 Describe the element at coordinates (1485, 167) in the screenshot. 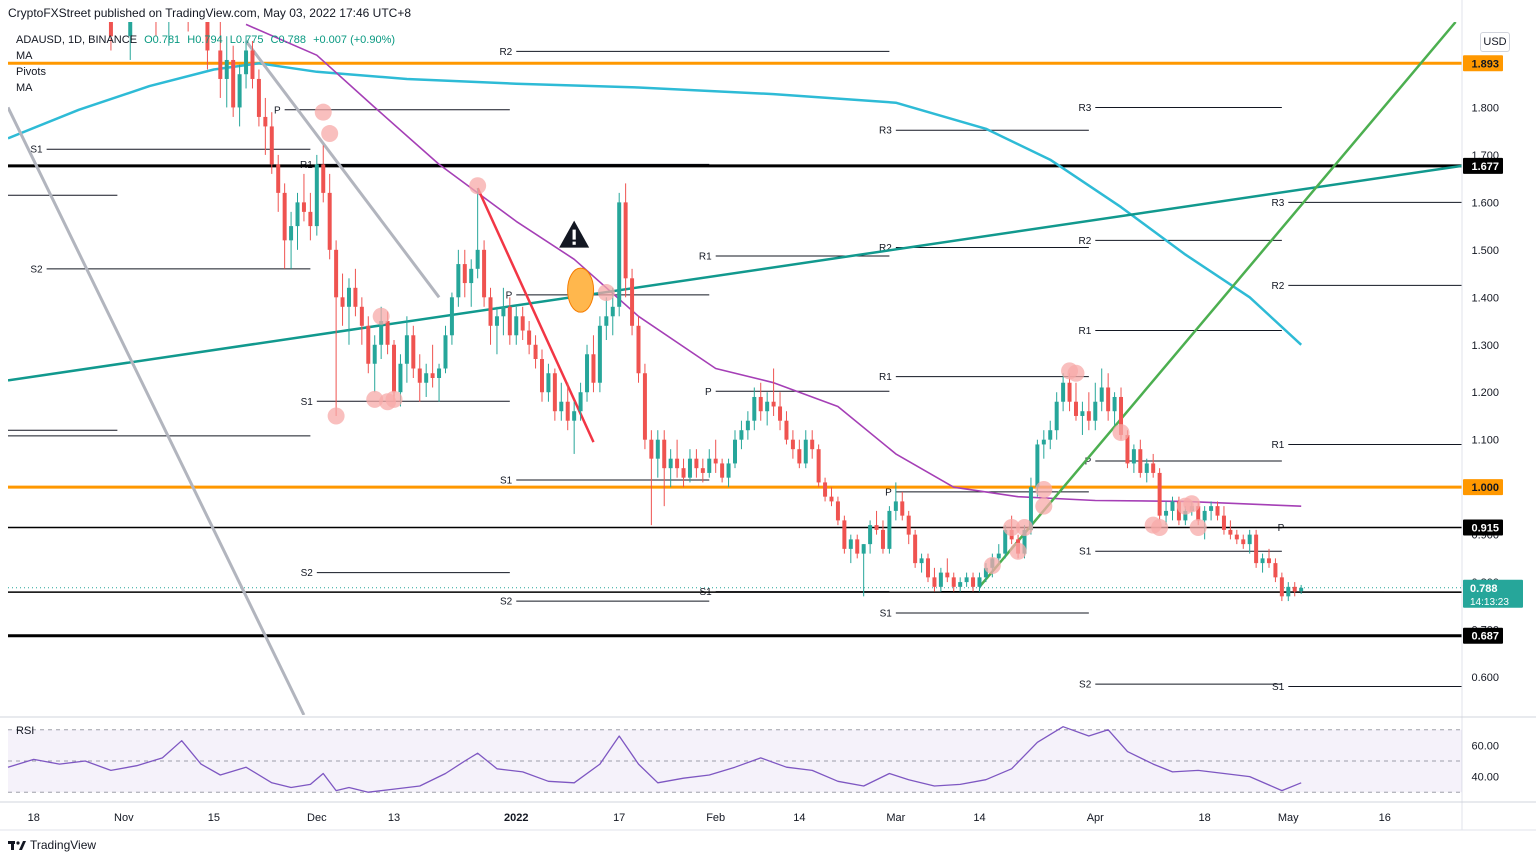

I see `key-level-label-text: 1.677` at that location.